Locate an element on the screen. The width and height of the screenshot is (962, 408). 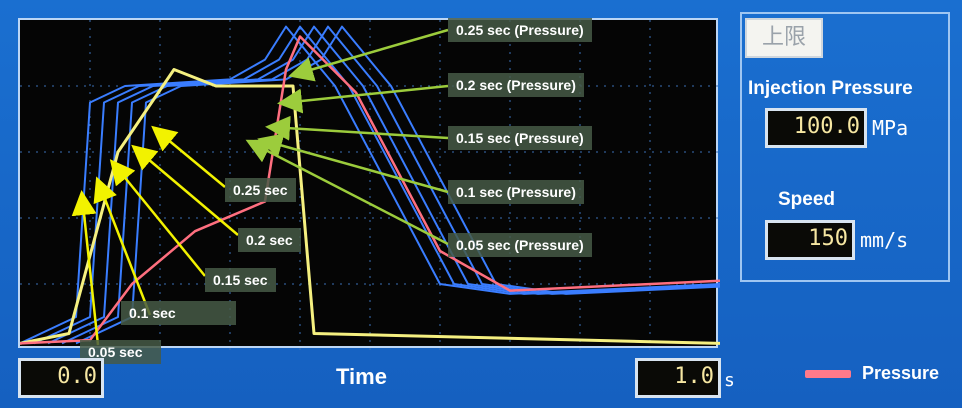
speed-label: Speed is located at coordinates (807, 199).